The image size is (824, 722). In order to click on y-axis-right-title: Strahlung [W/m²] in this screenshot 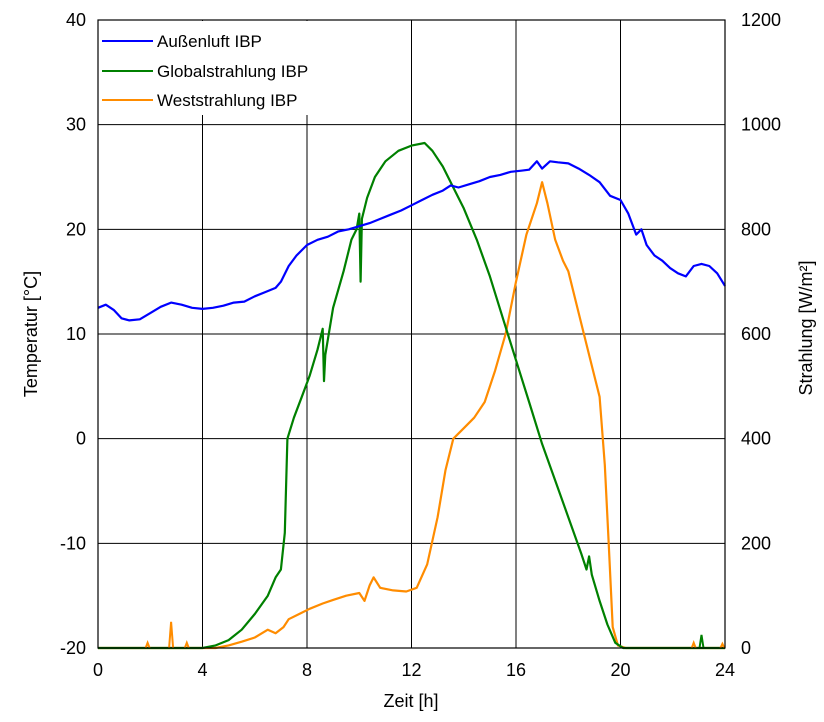, I will do `click(806, 327)`.